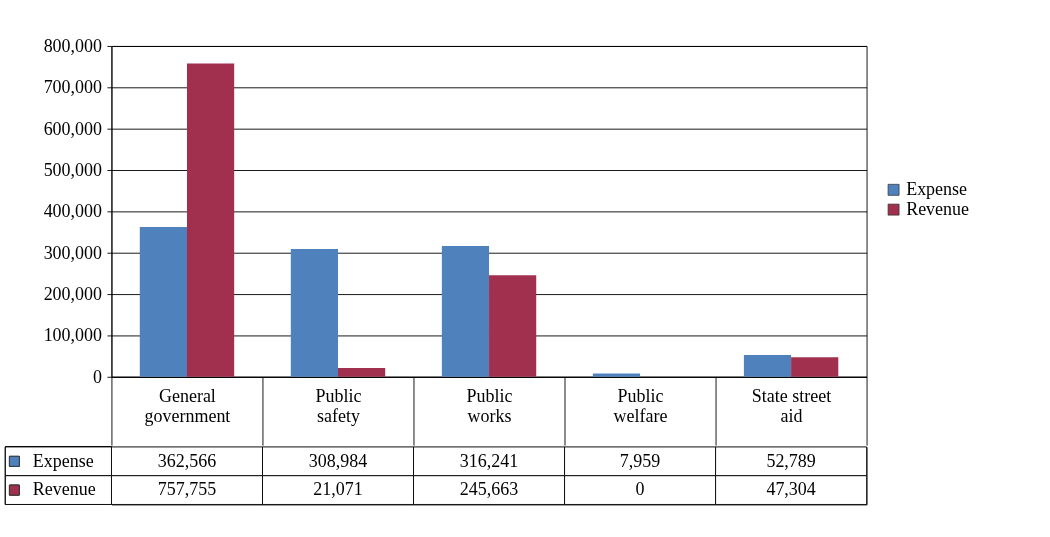 The height and width of the screenshot is (537, 1050). I want to click on data-label: 362,566, so click(187, 460).